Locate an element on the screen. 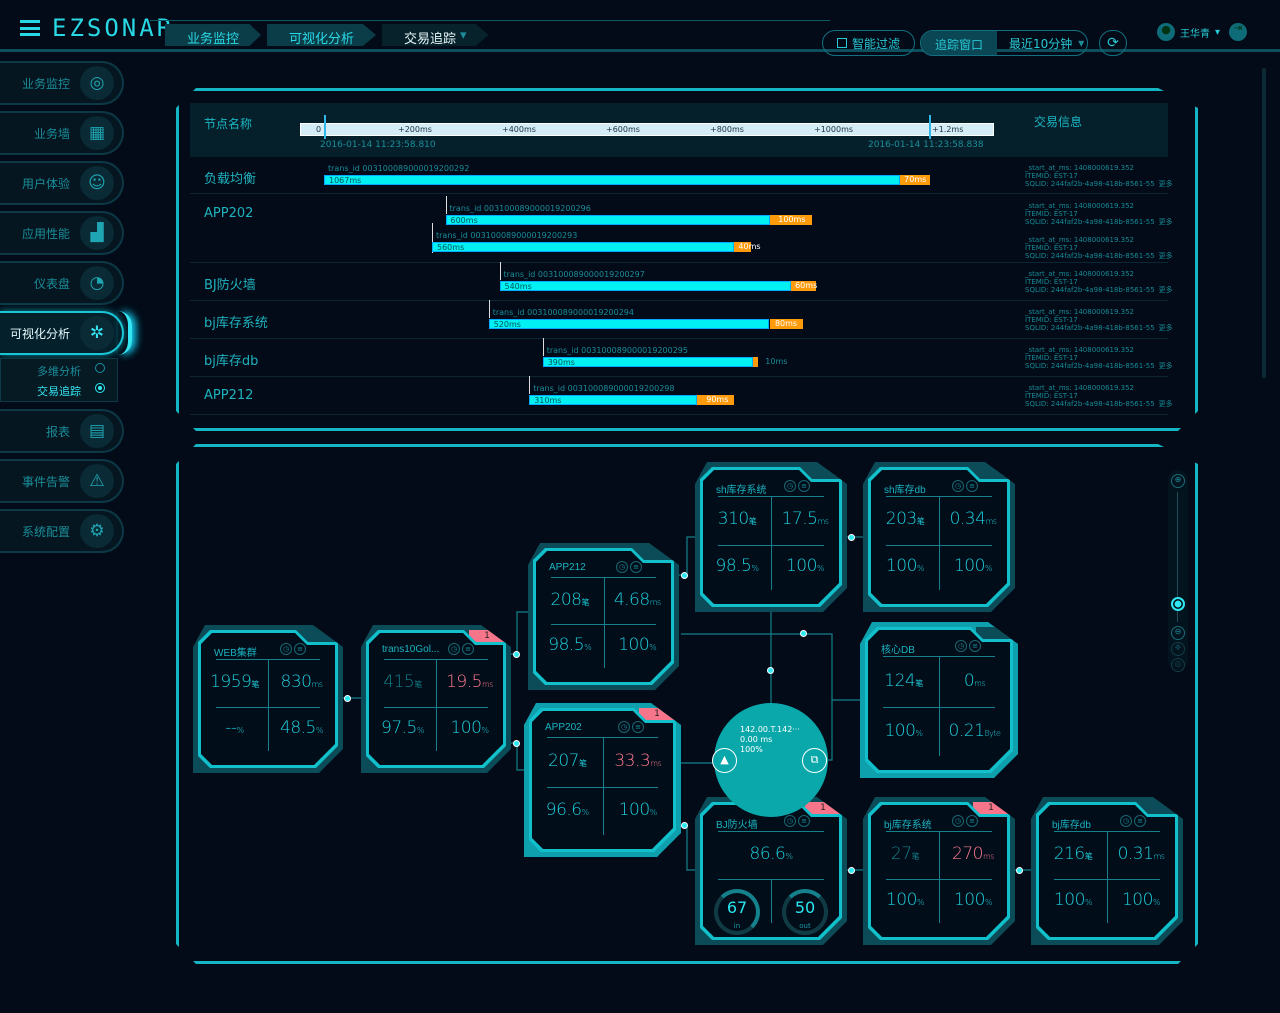  sidebar-item: 报表 ▤ is located at coordinates (62, 431).